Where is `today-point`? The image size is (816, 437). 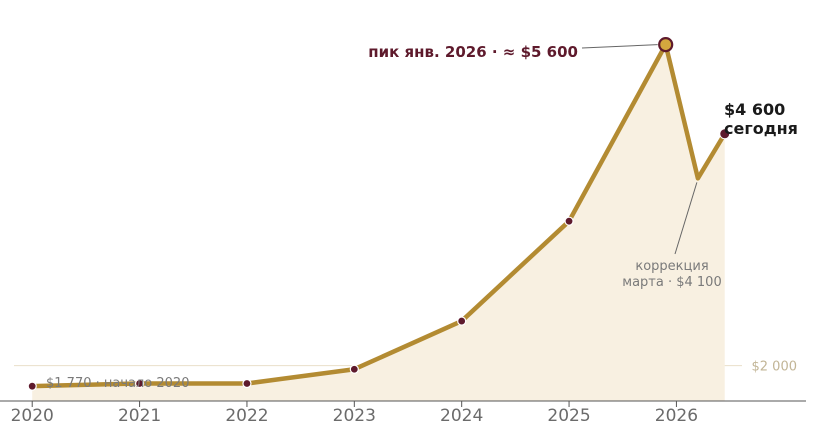
today-point is located at coordinates (725, 134).